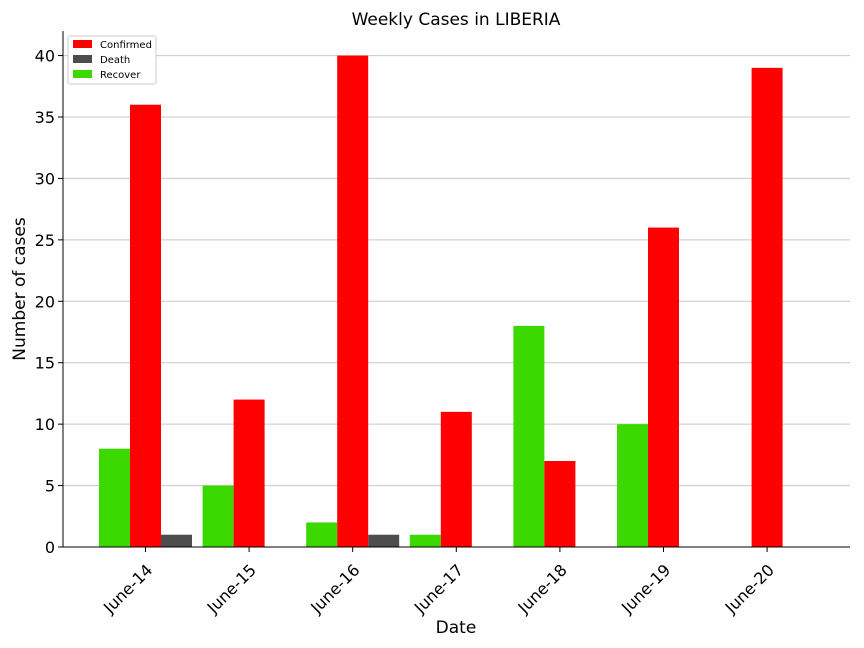 This screenshot has height=648, width=864. I want to click on y-tick-label: 25, so click(45, 240).